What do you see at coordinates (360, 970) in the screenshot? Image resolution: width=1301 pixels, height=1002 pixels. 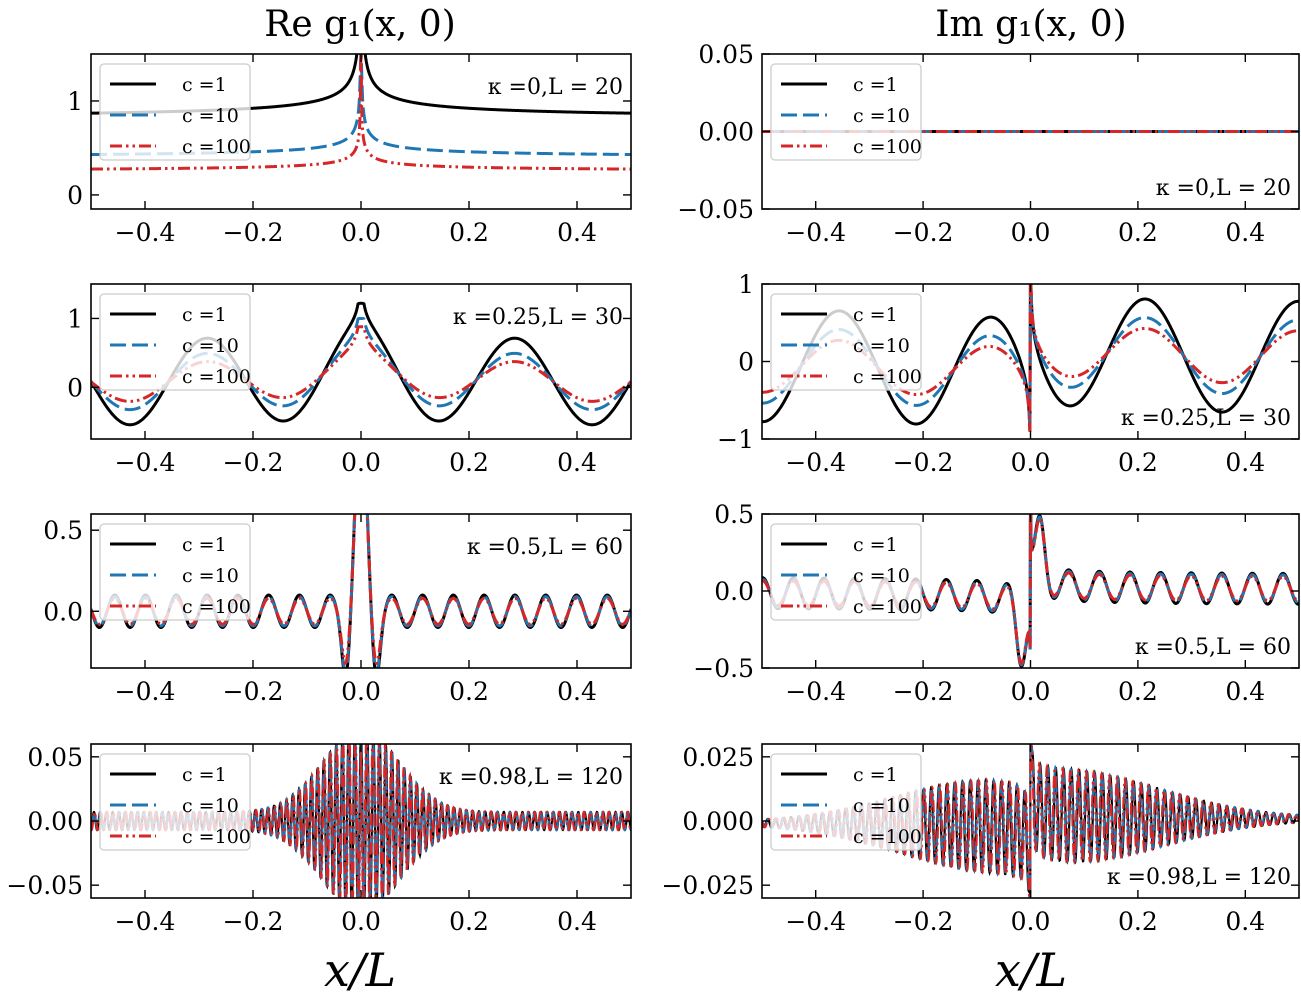 I see `x-axis-label-re: x/L` at bounding box center [360, 970].